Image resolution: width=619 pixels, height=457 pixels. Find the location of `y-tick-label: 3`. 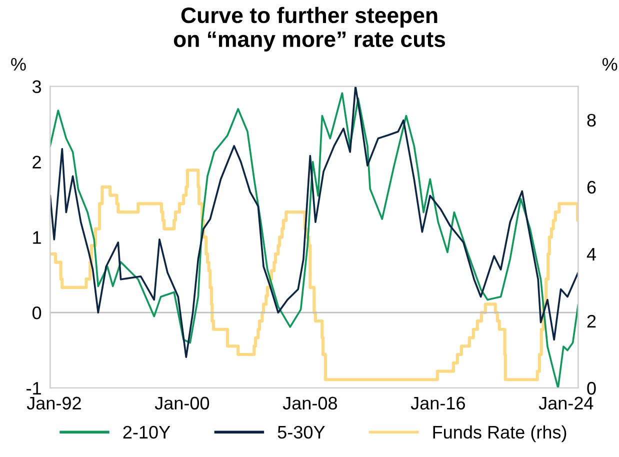

y-tick-label: 3 is located at coordinates (37, 87).